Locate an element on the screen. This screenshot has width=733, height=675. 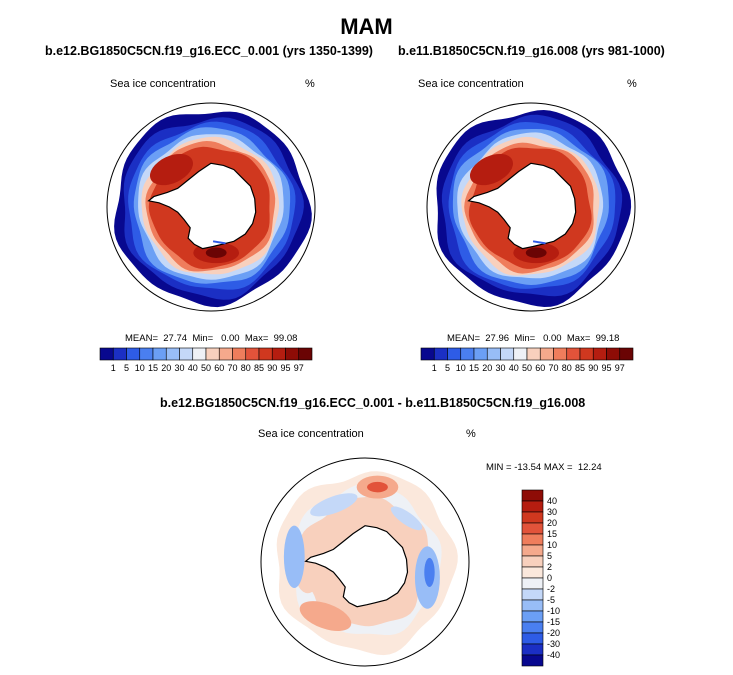
panel-3-colorbar-tick-label-7: 0 is located at coordinates (549, 578).